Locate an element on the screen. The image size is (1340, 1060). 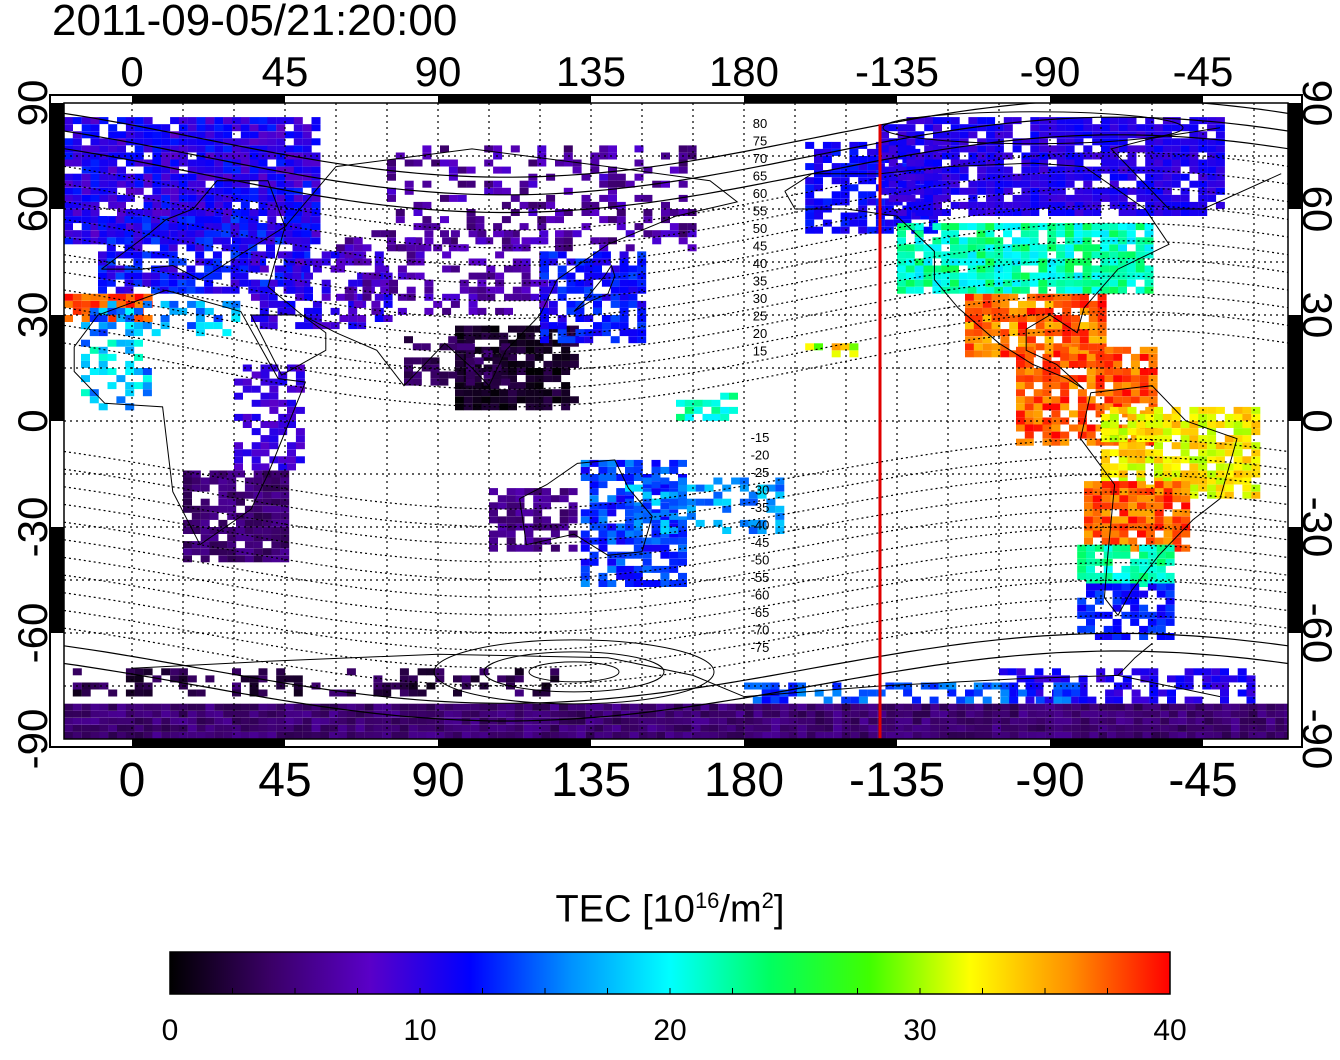
tec-cell-1916 is located at coordinates (682, 534).